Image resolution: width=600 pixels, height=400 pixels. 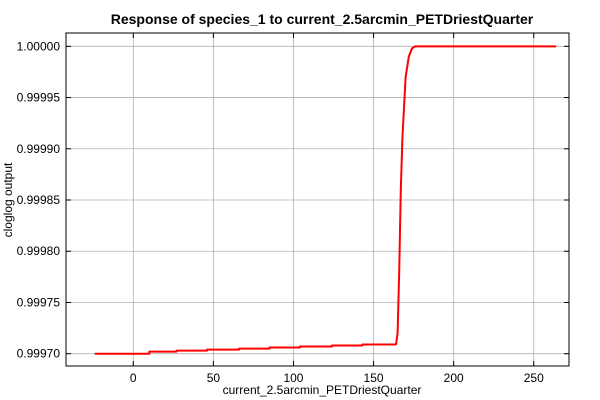 What do you see at coordinates (39, 302) in the screenshot?
I see `y-tick-label: 0.99975` at bounding box center [39, 302].